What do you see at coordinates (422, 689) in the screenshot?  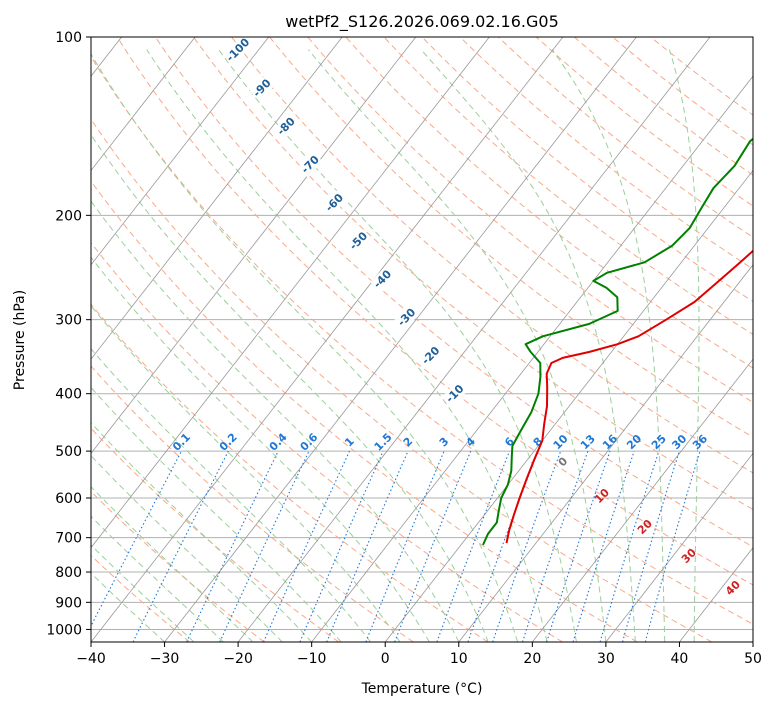 I see `x-axis-label: Temperature (°C)` at bounding box center [422, 689].